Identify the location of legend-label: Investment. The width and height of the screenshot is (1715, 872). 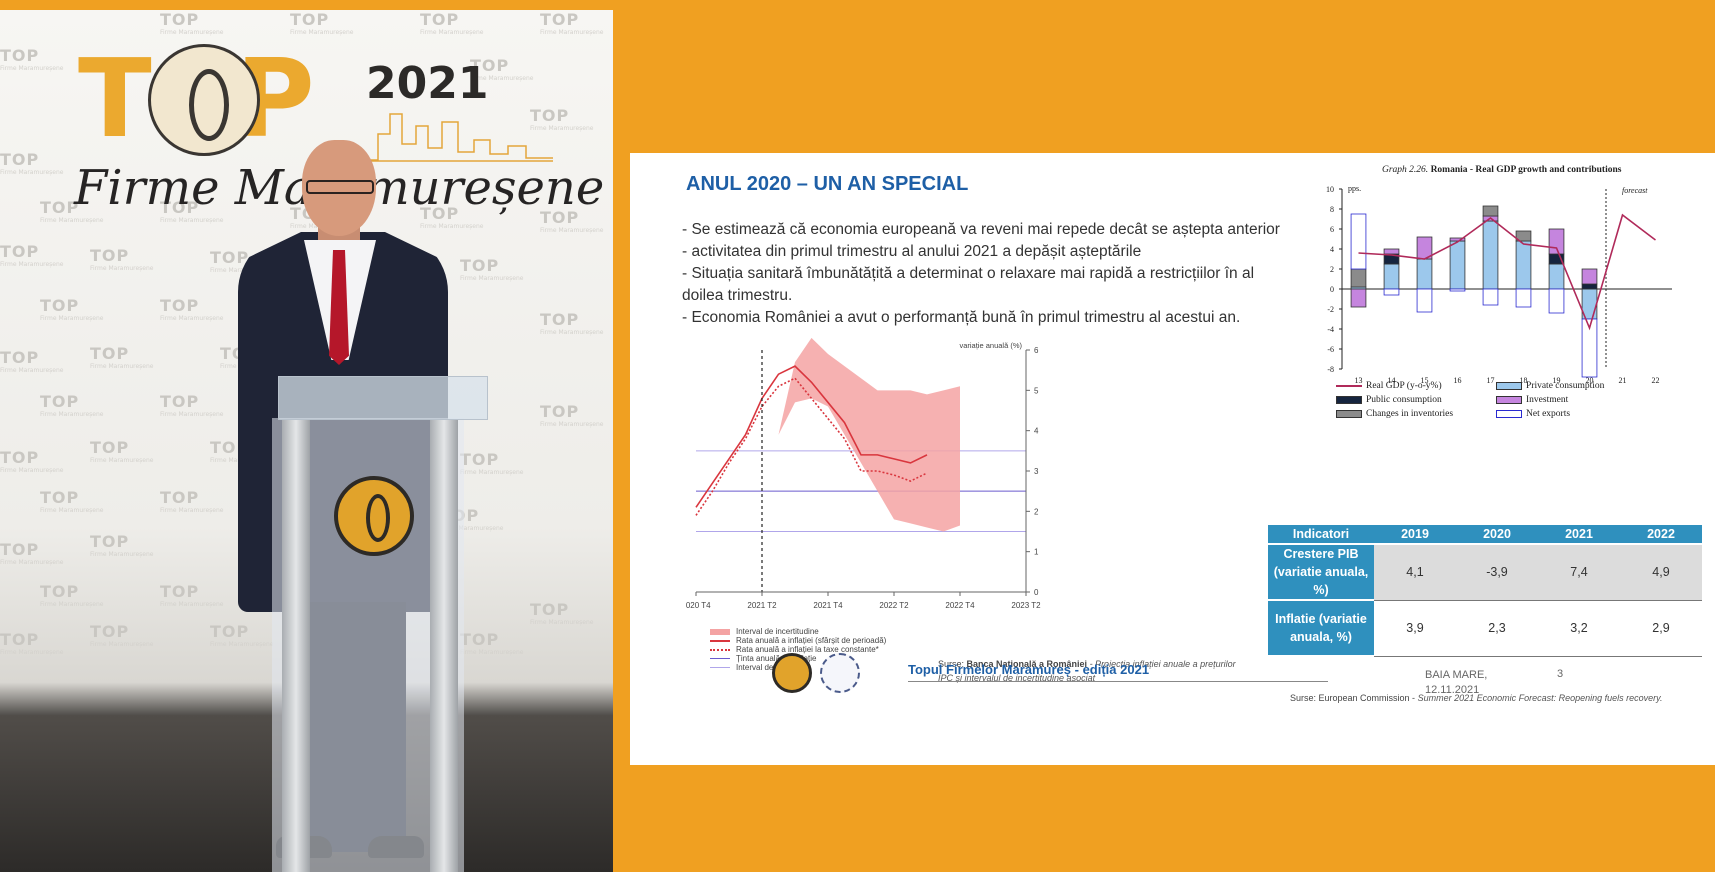
(1547, 400).